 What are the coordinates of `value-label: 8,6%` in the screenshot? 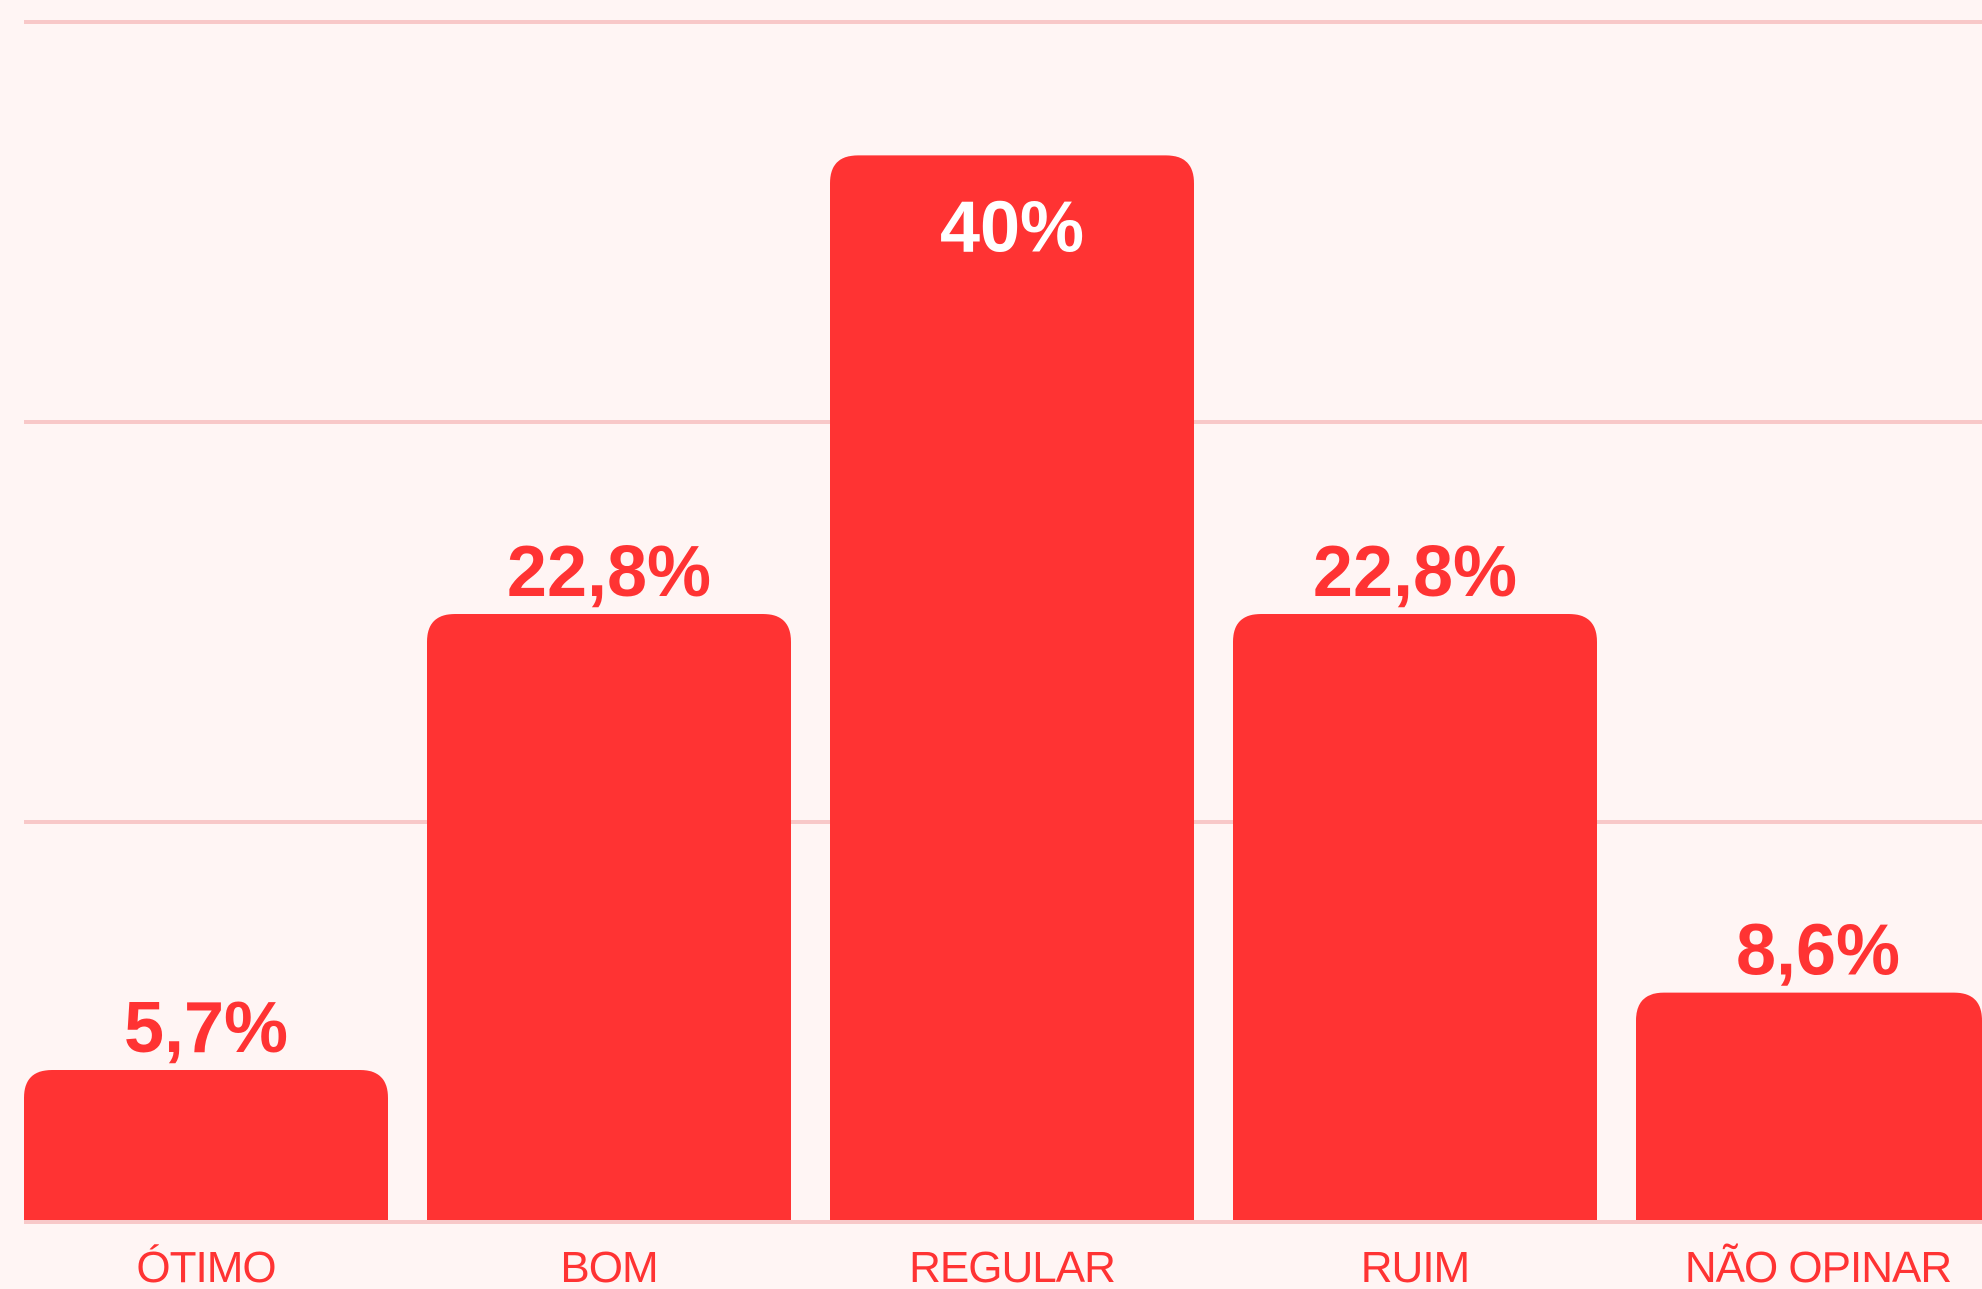 It's located at (1818, 951).